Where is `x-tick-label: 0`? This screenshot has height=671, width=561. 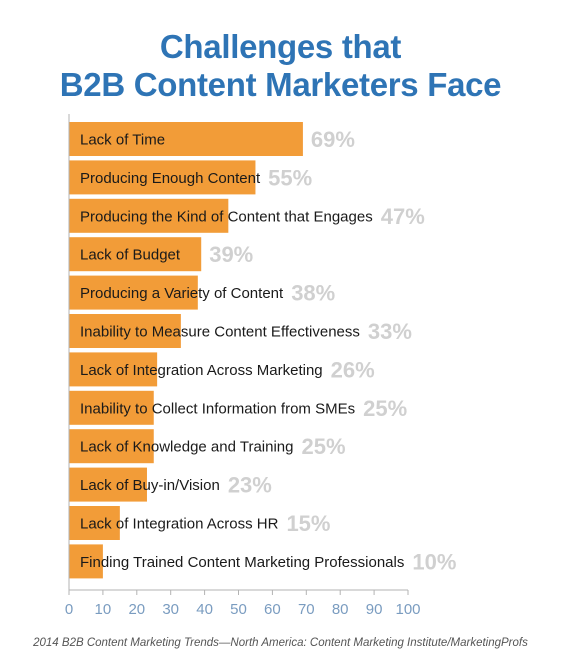 x-tick-label: 0 is located at coordinates (69, 609).